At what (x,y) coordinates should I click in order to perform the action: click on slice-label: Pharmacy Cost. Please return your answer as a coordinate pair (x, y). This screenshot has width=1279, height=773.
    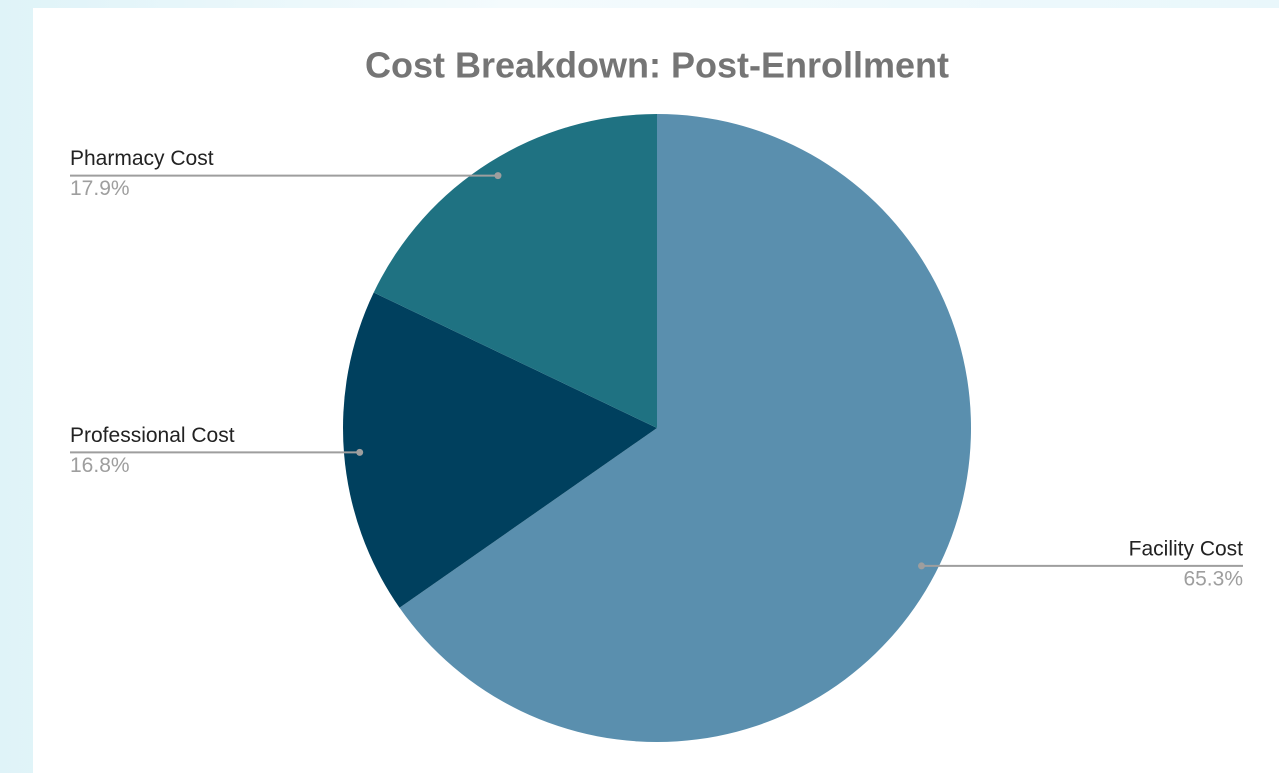
    Looking at the image, I should click on (142, 158).